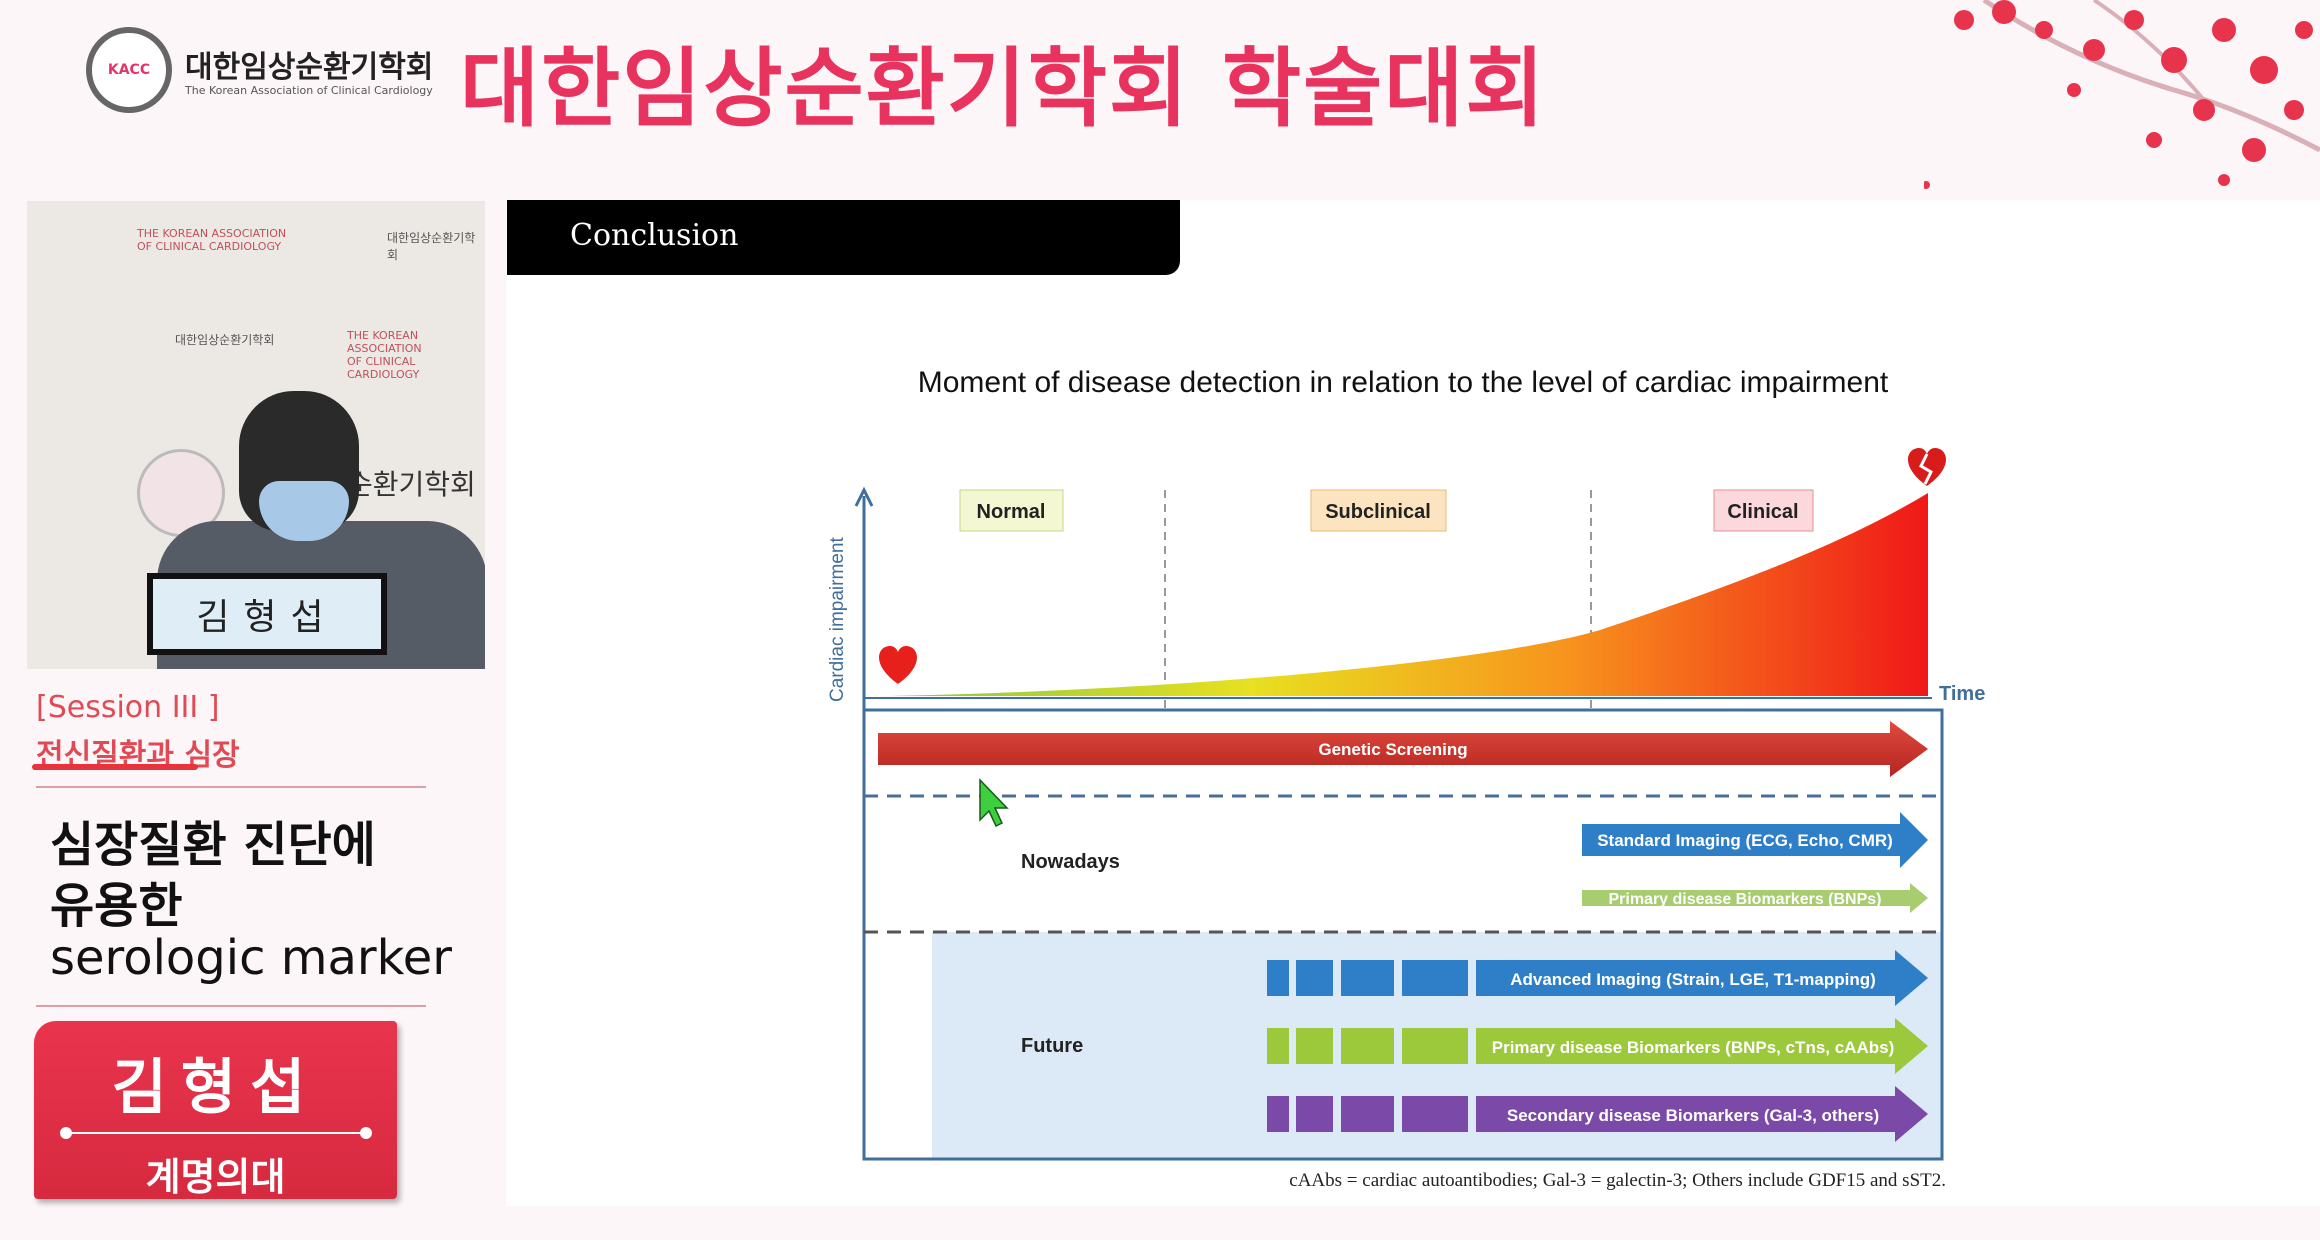  I want to click on x-axis-label: Time, so click(1962, 694).